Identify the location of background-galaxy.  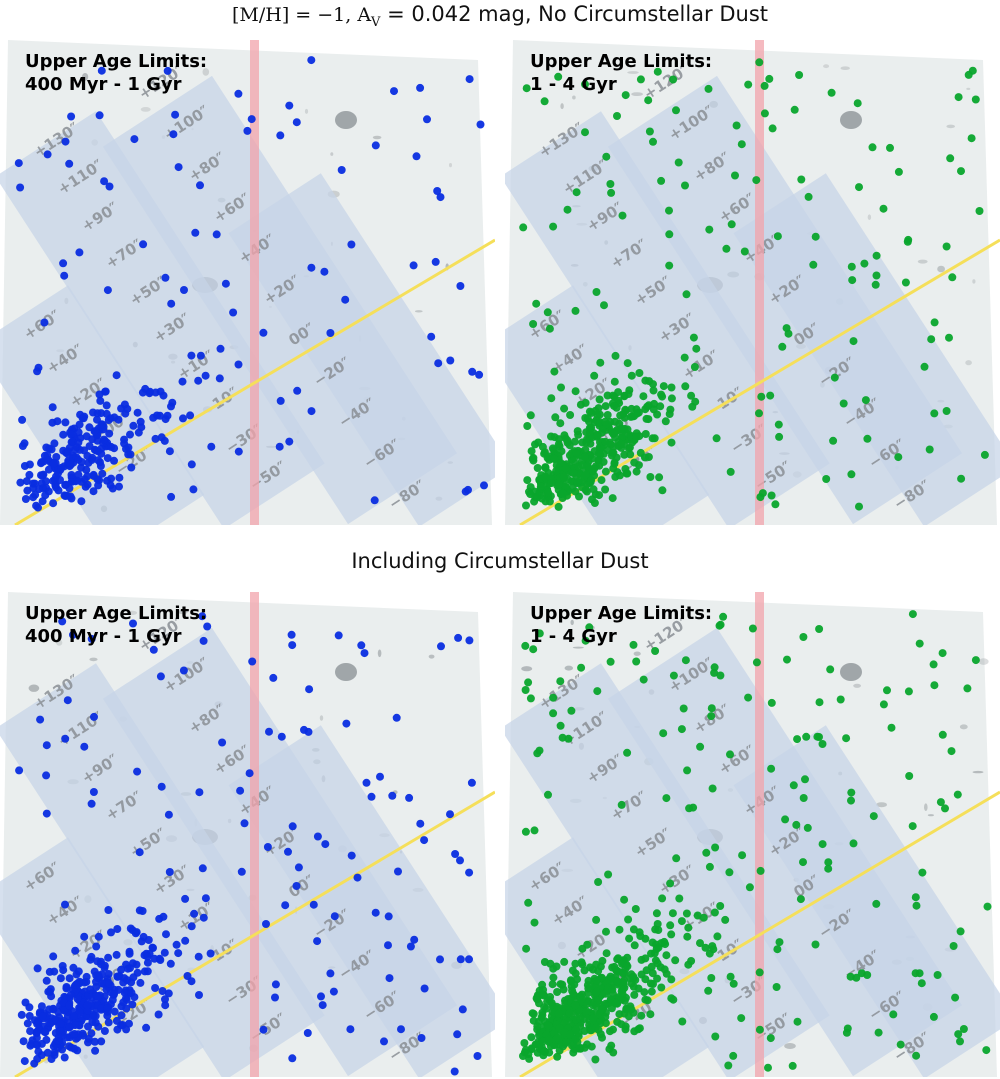
(950, 126).